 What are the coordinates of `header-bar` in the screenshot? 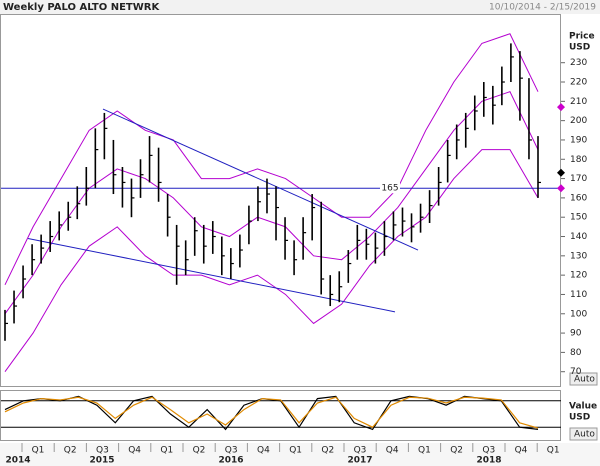 It's located at (300, 7).